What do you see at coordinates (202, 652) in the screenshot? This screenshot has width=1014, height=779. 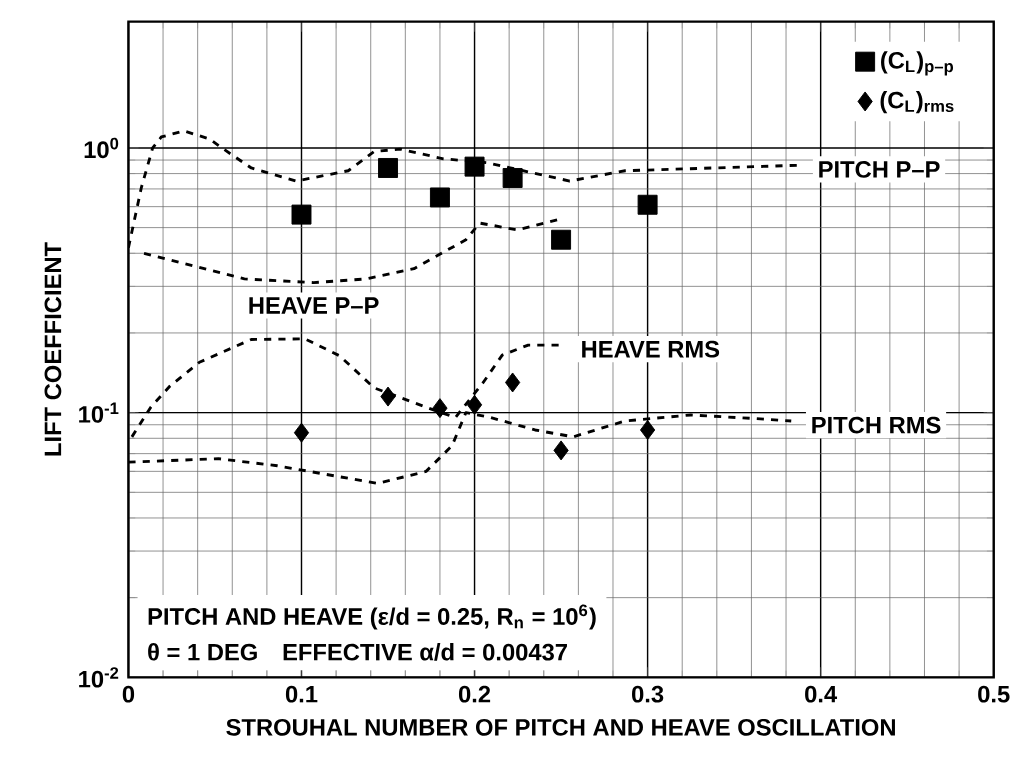 I see `annotation: θ = 1 DEG` at bounding box center [202, 652].